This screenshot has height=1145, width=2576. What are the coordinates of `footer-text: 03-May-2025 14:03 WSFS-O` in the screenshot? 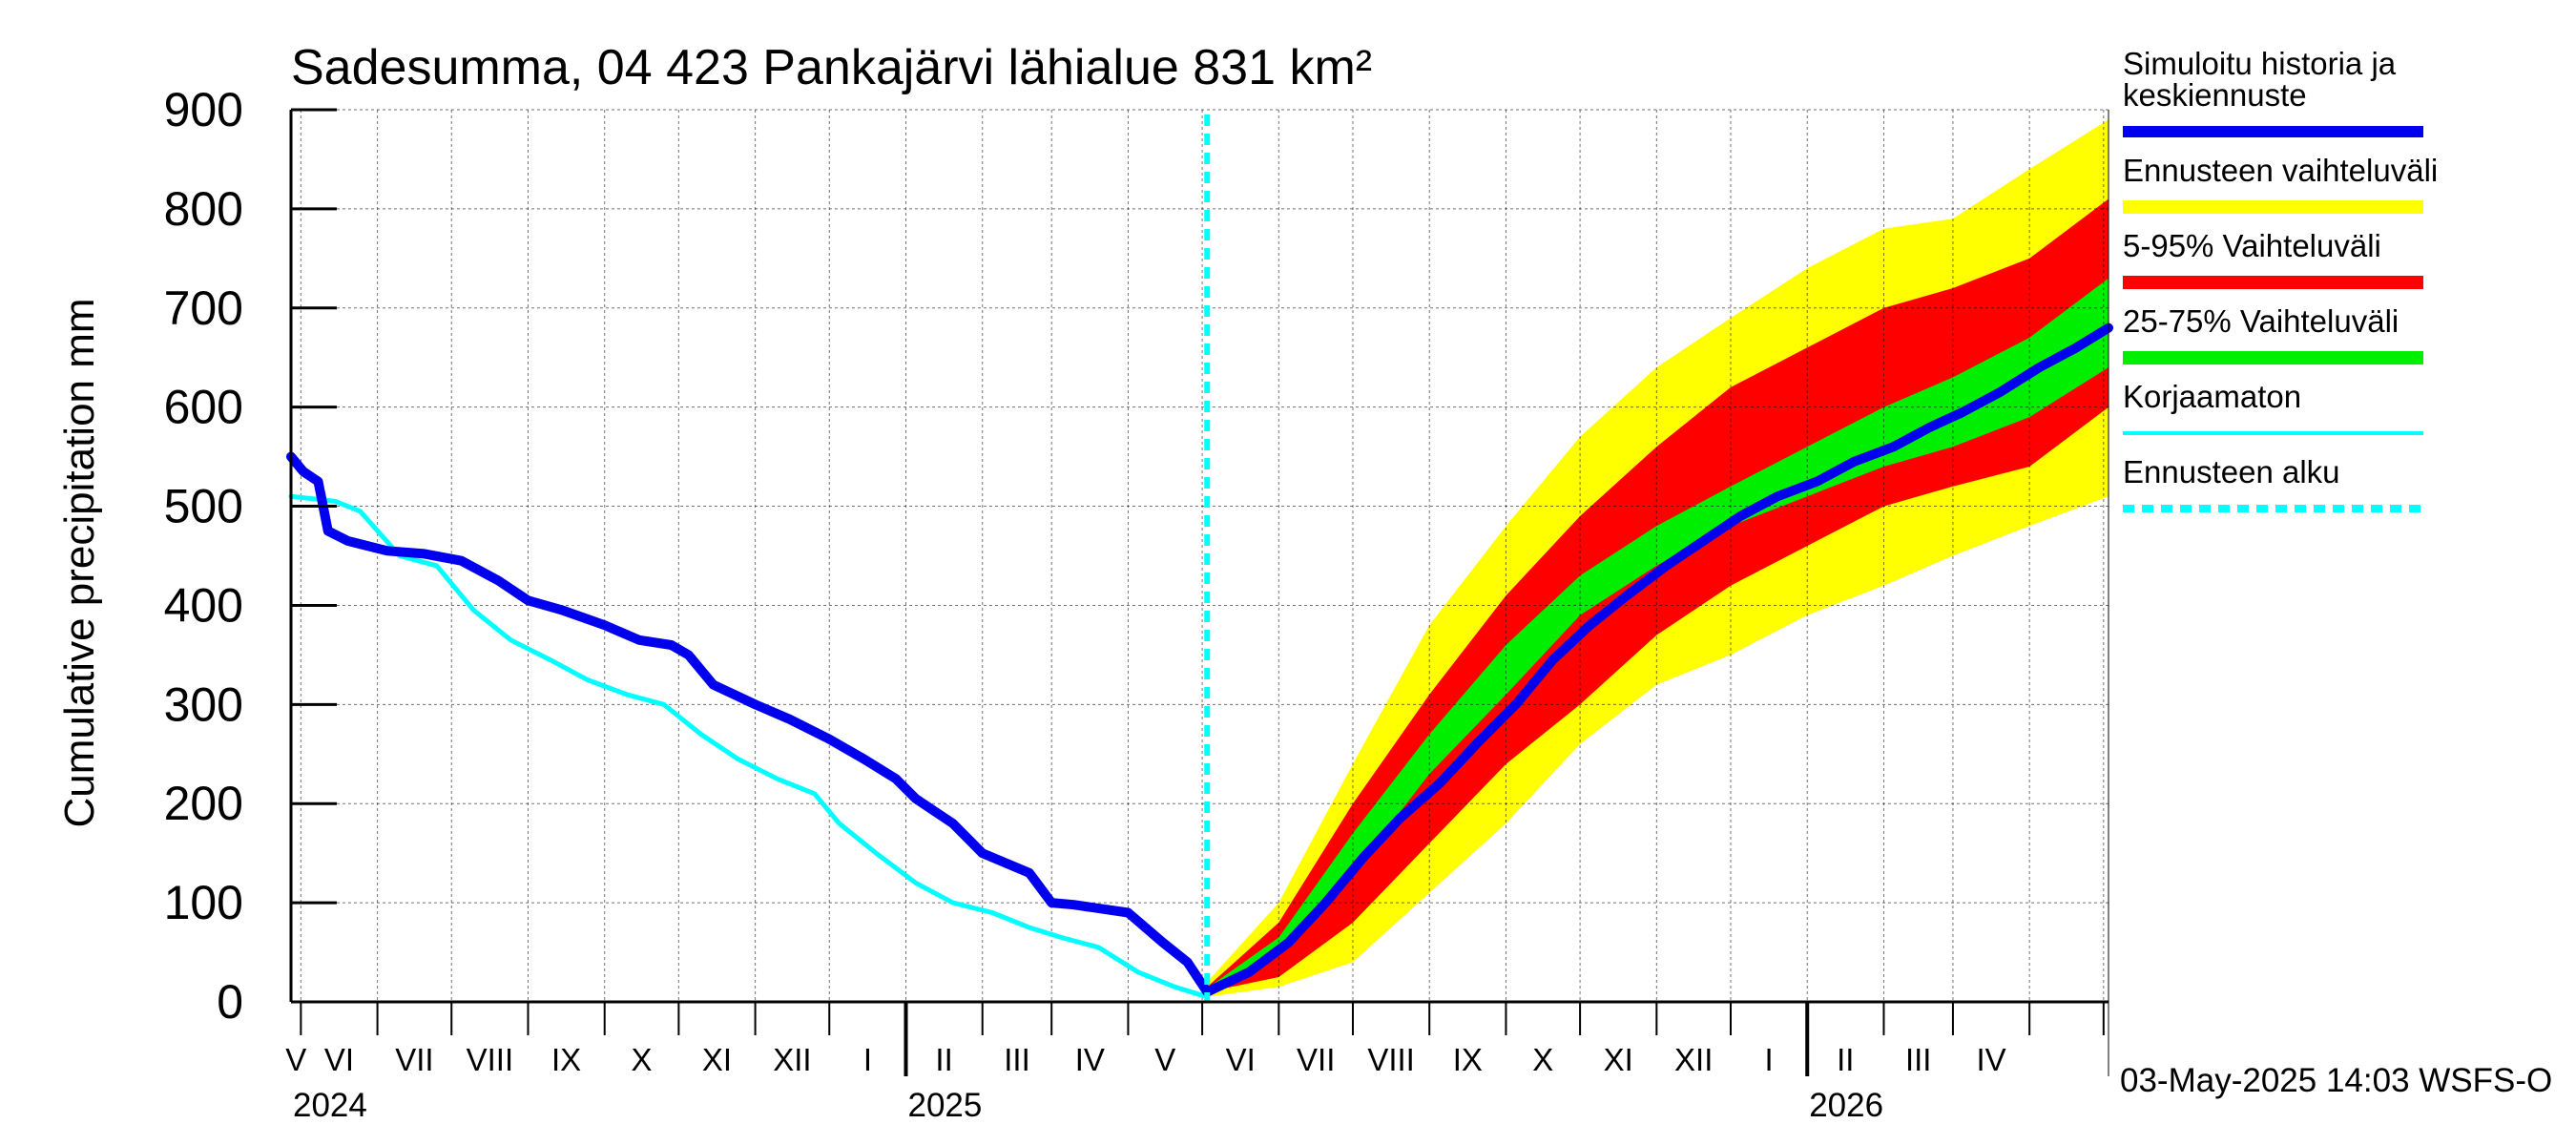 It's located at (2336, 1081).